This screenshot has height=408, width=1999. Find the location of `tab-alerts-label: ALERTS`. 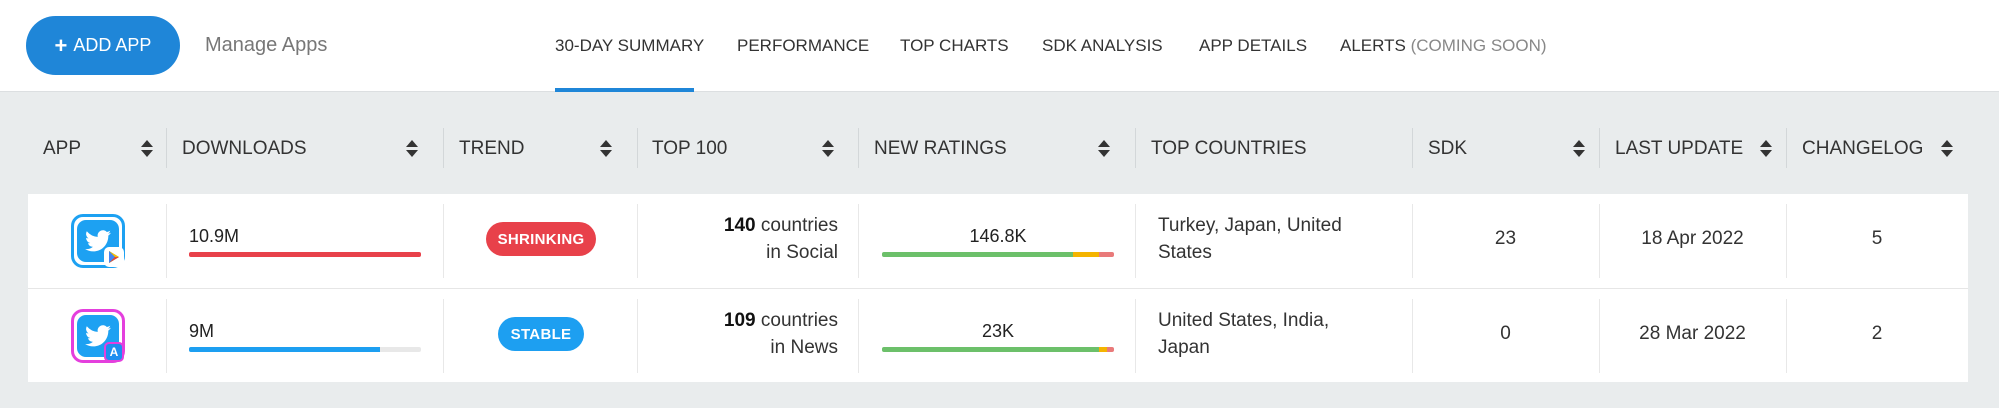

tab-alerts-label: ALERTS is located at coordinates (1373, 45).